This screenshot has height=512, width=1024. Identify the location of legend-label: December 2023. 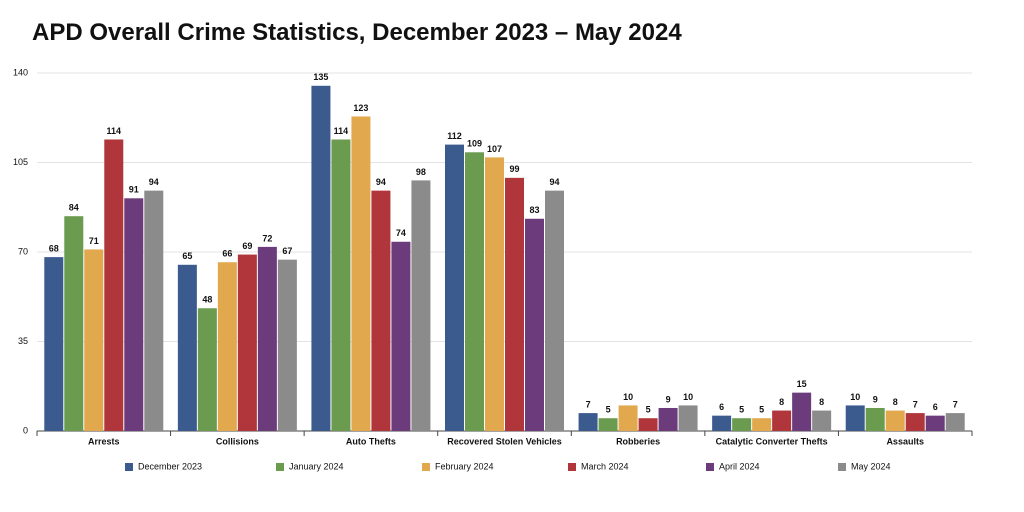
(170, 466).